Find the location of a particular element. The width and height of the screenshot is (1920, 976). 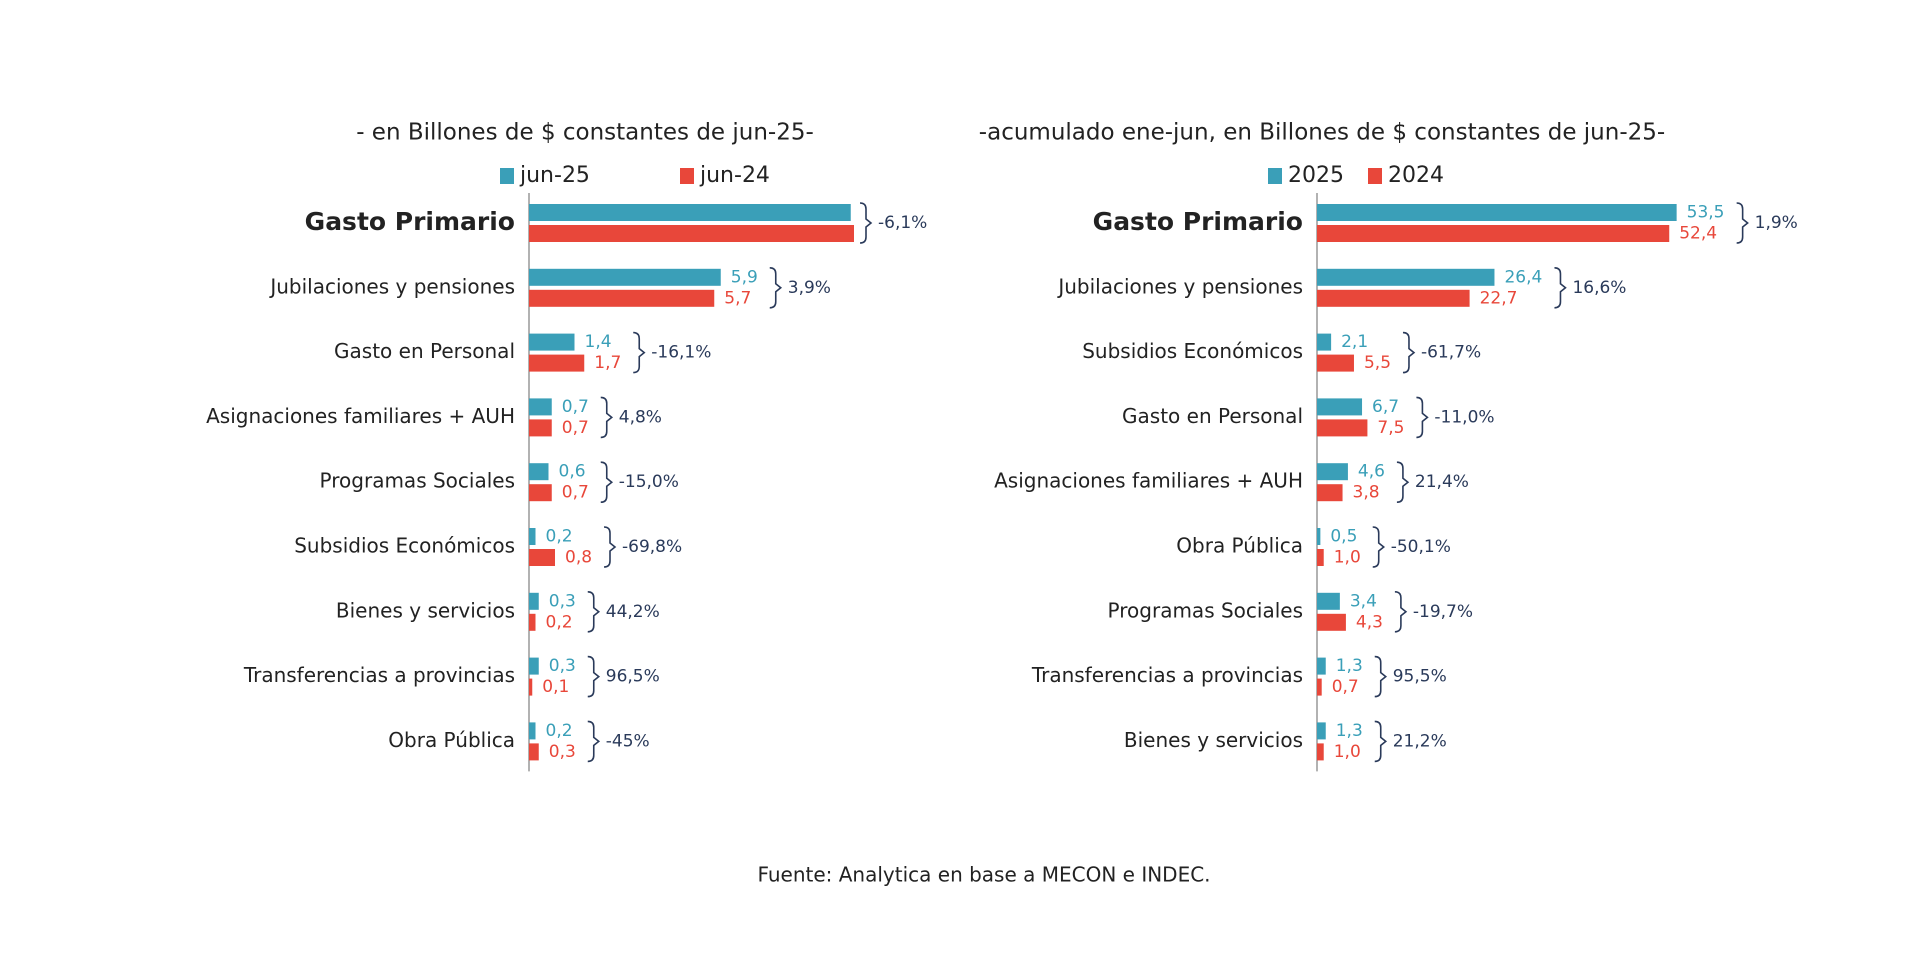

change-label: 21,4% is located at coordinates (1442, 482).